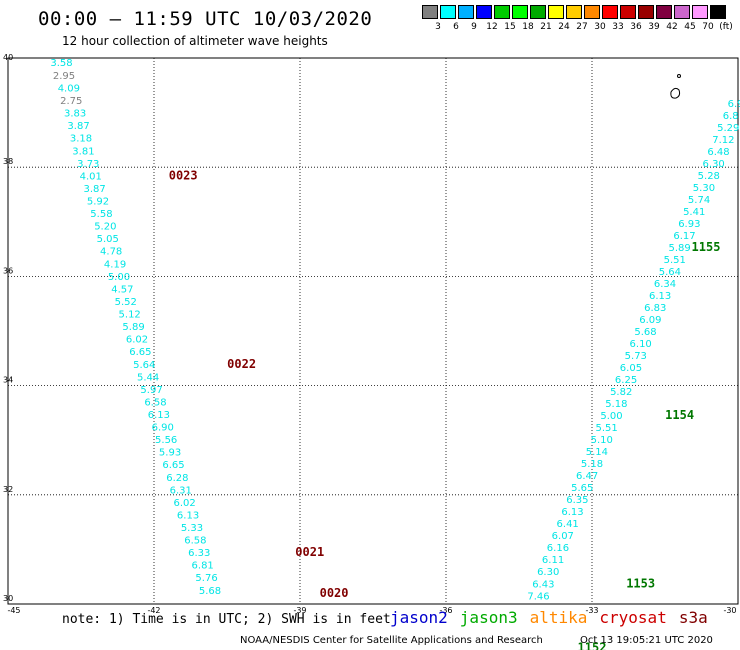 The height and width of the screenshot is (650, 740). Describe the element at coordinates (654, 27) in the screenshot. I see `color-scale-label: 39` at that location.